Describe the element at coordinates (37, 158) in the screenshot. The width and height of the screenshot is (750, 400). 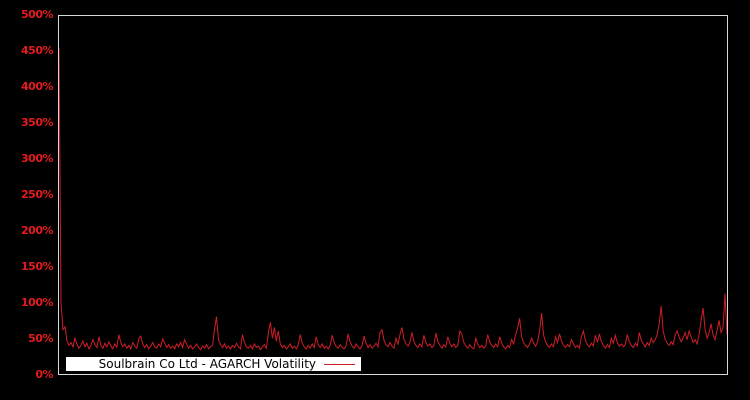
I see `y-axis-tick-label: 300%` at that location.